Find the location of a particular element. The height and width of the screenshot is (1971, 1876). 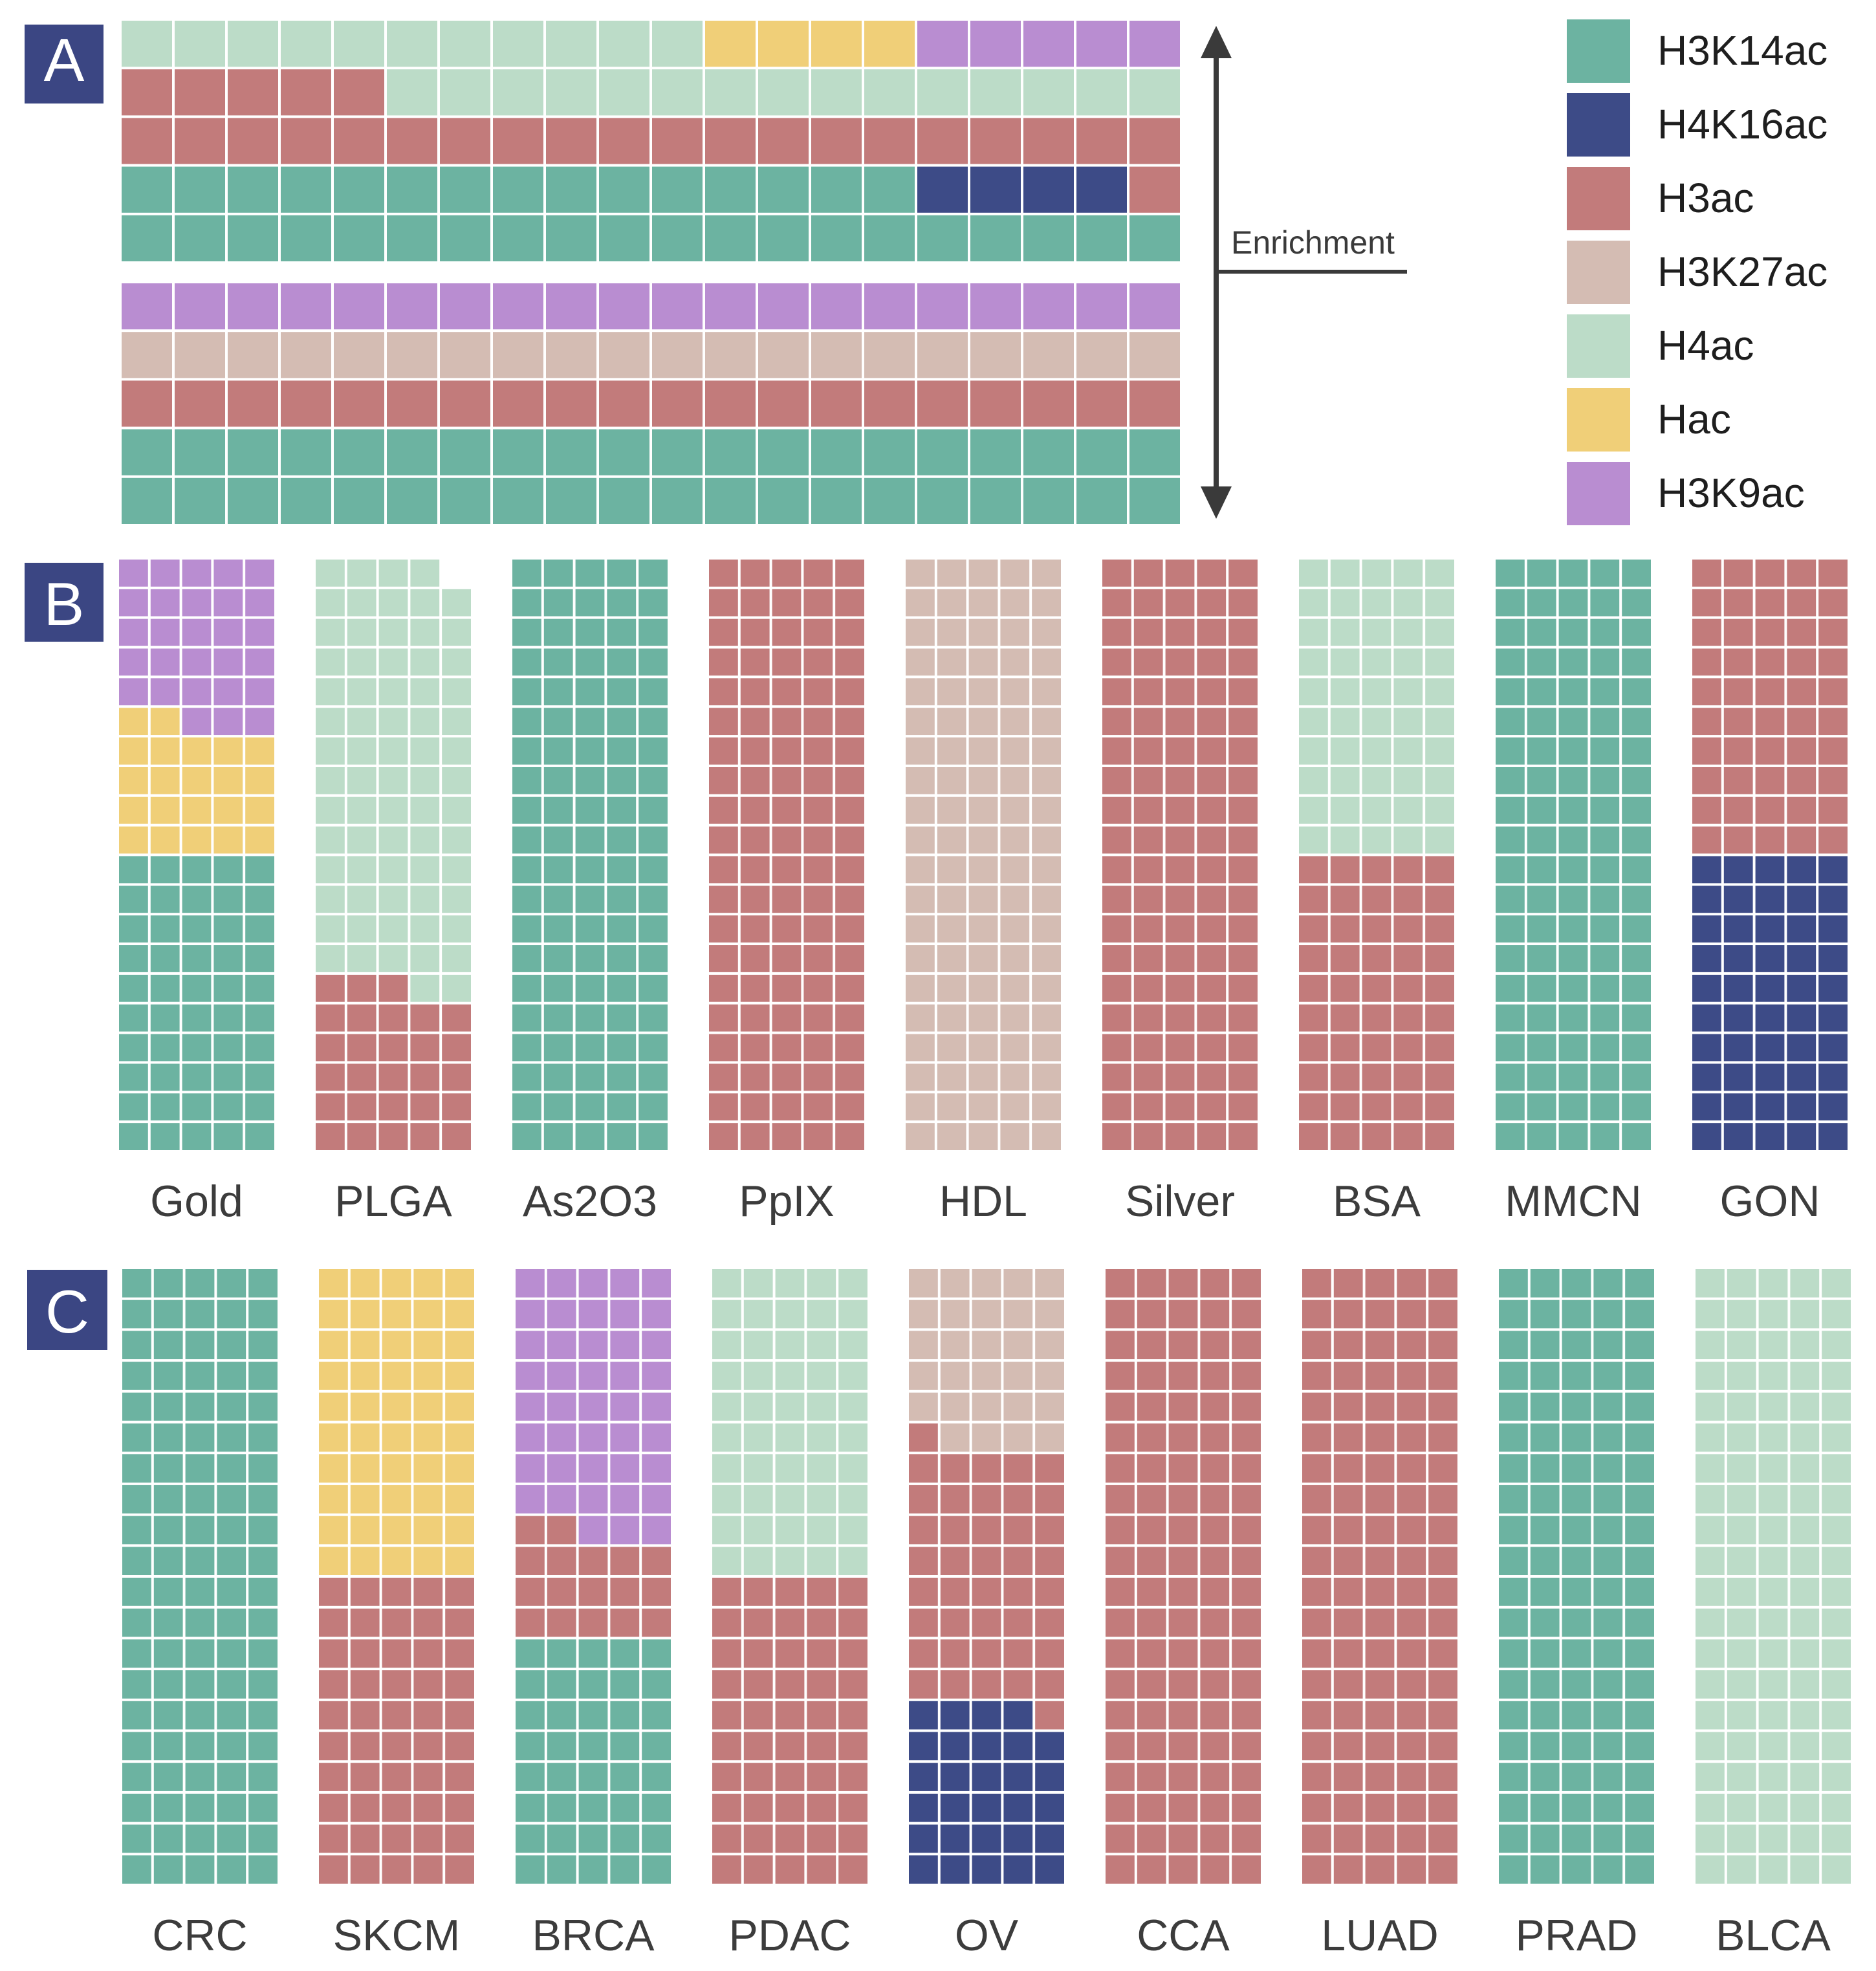

panel-b-gold-cell-h3k9ac is located at coordinates (228, 721).